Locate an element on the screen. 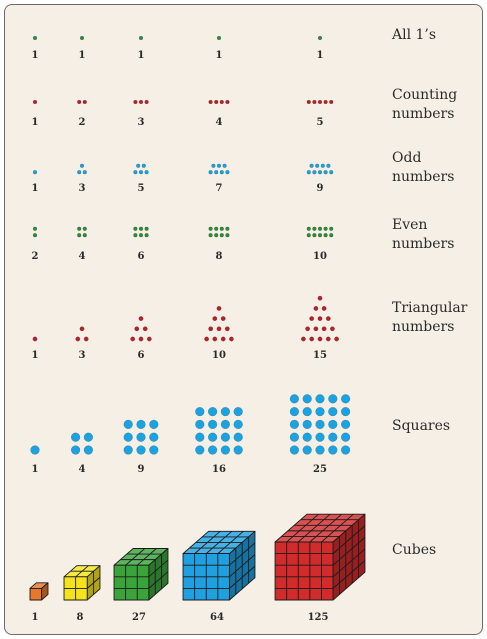 This screenshot has width=487, height=639. value-label: 27 is located at coordinates (139, 617).